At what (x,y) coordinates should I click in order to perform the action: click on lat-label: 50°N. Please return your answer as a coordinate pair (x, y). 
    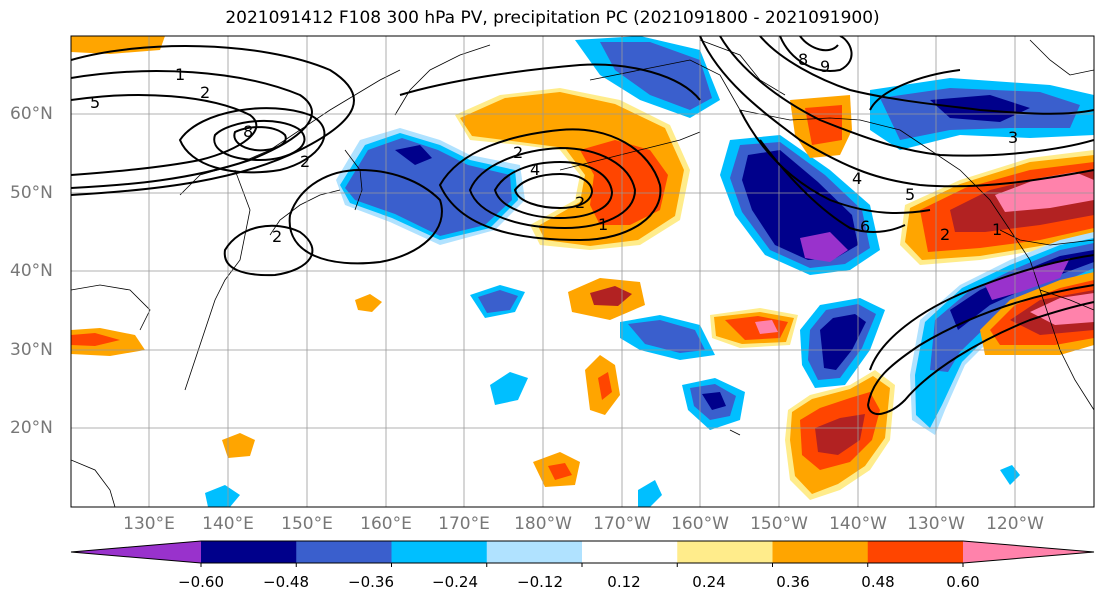
    Looking at the image, I should click on (31, 193).